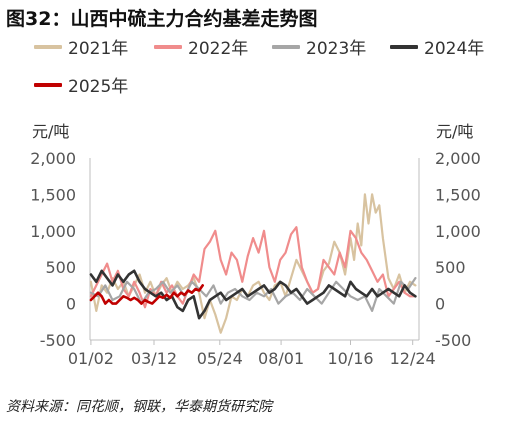 Image resolution: width=519 pixels, height=426 pixels. Describe the element at coordinates (154, 358) in the screenshot. I see `x-tick-label: 03/12` at that location.